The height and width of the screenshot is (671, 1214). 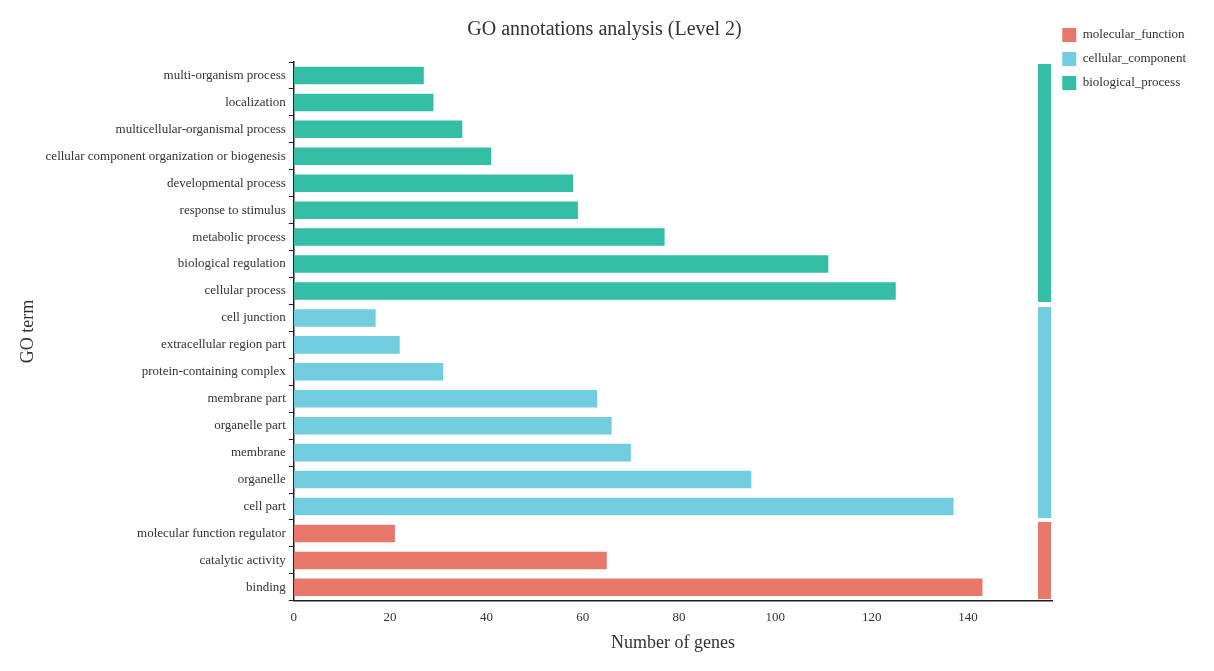 I want to click on y-tick-label: catalytic activity, so click(x=243, y=559).